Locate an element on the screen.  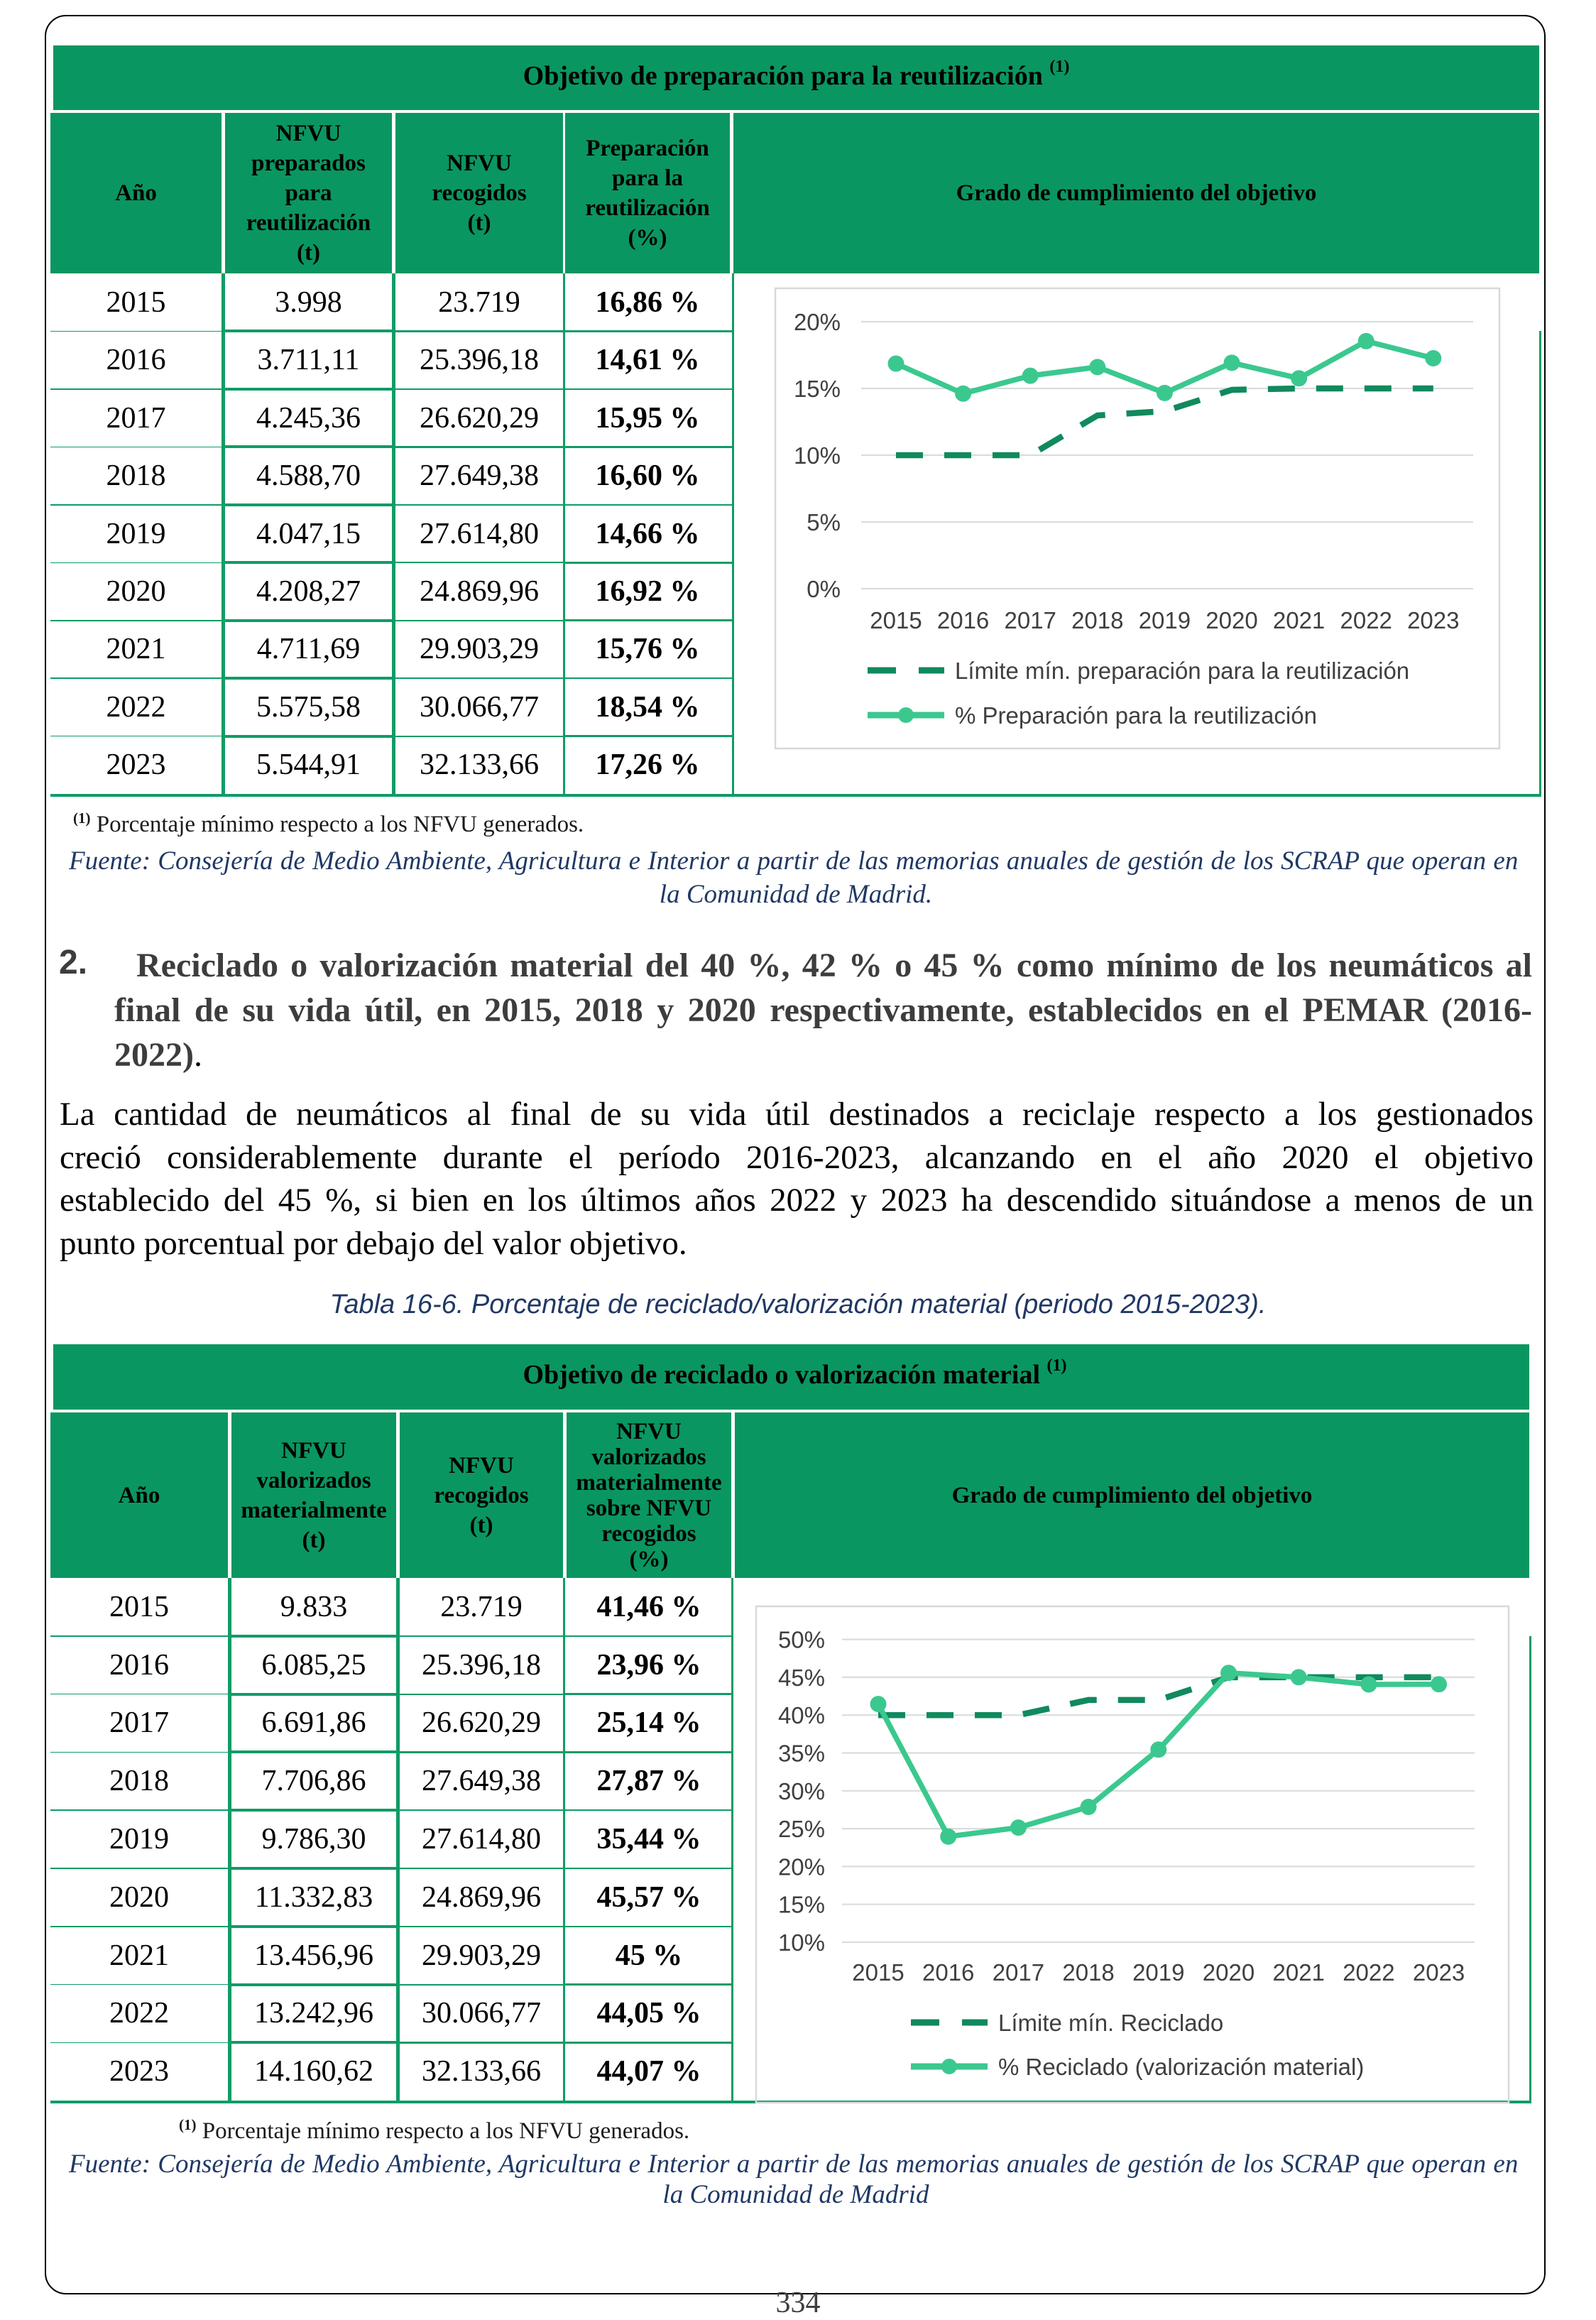
svg-text: 45% is located at coordinates (802, 1678).